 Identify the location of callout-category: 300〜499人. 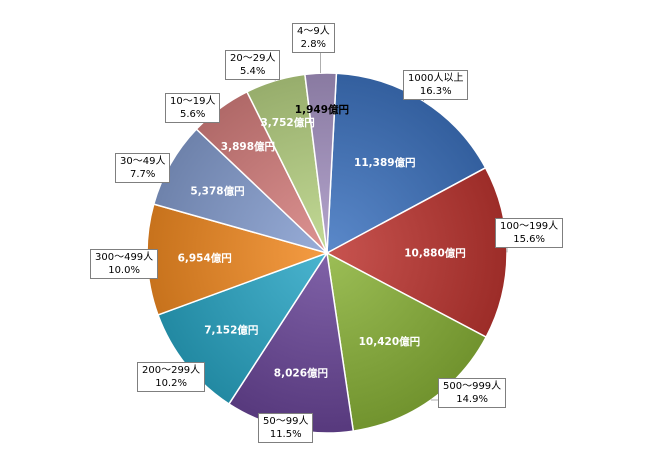
(124, 257).